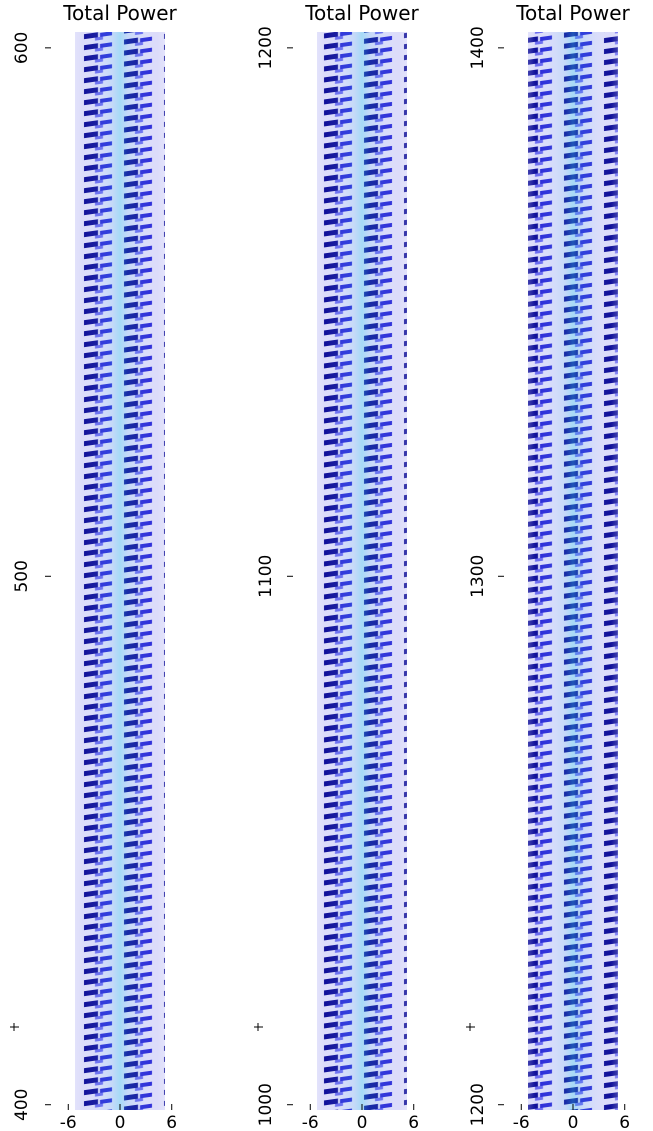 The height and width of the screenshot is (1131, 653). Describe the element at coordinates (266, 1104) in the screenshot. I see `y-tick-label: 1000` at that location.